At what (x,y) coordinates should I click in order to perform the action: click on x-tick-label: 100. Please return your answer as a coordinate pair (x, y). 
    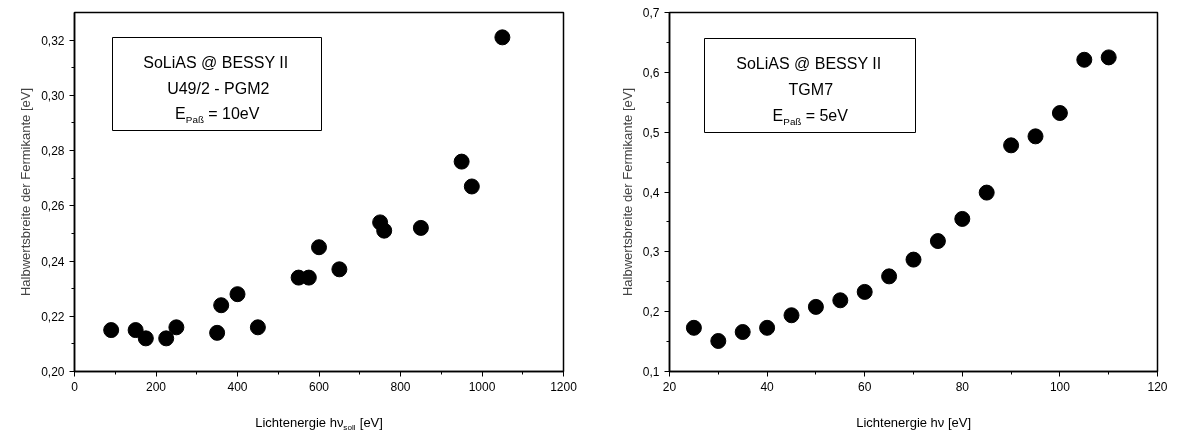
    Looking at the image, I should click on (1060, 386).